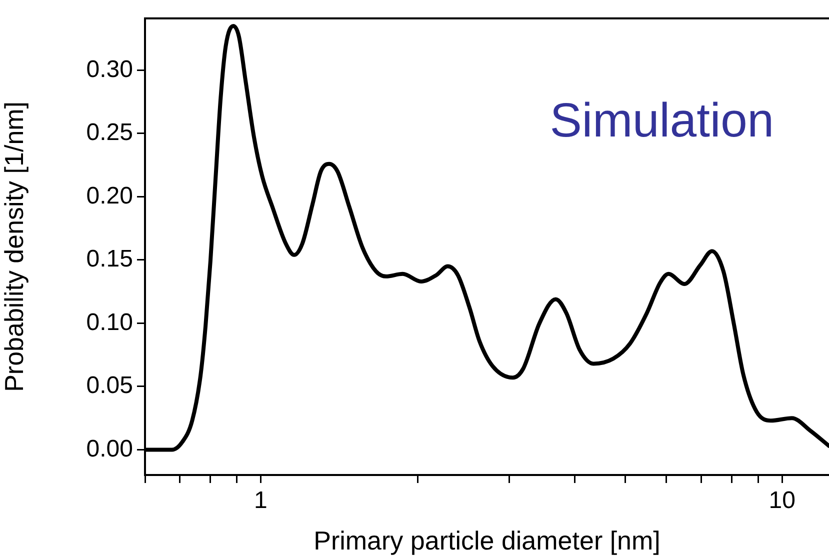 This screenshot has height=558, width=829. What do you see at coordinates (662, 121) in the screenshot?
I see `annotation: Simulation` at bounding box center [662, 121].